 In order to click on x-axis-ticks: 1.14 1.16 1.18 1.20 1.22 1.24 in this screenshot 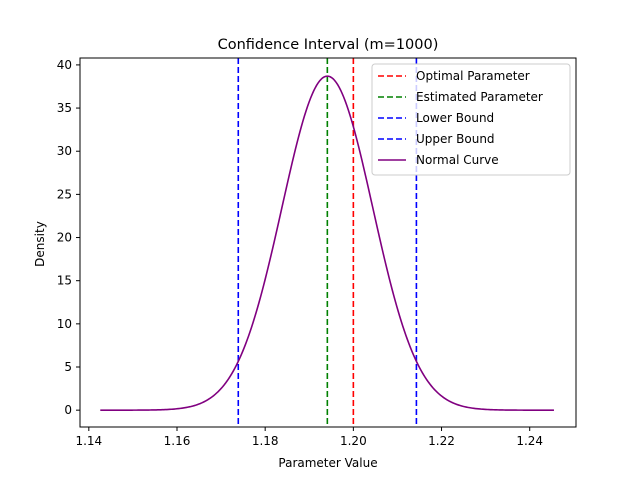, I will do `click(309, 437)`.